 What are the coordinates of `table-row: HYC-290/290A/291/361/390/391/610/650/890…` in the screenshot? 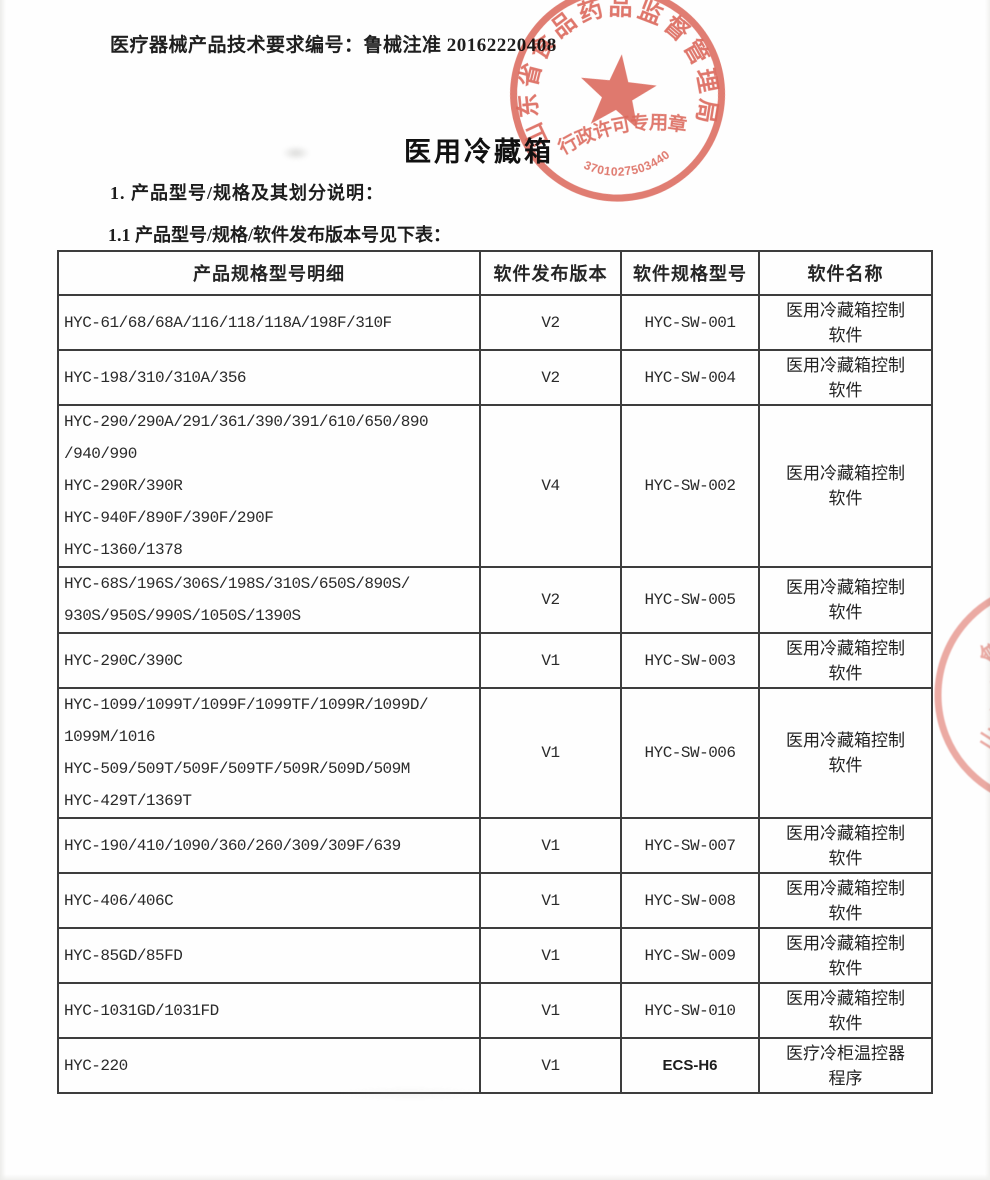 It's located at (495, 486).